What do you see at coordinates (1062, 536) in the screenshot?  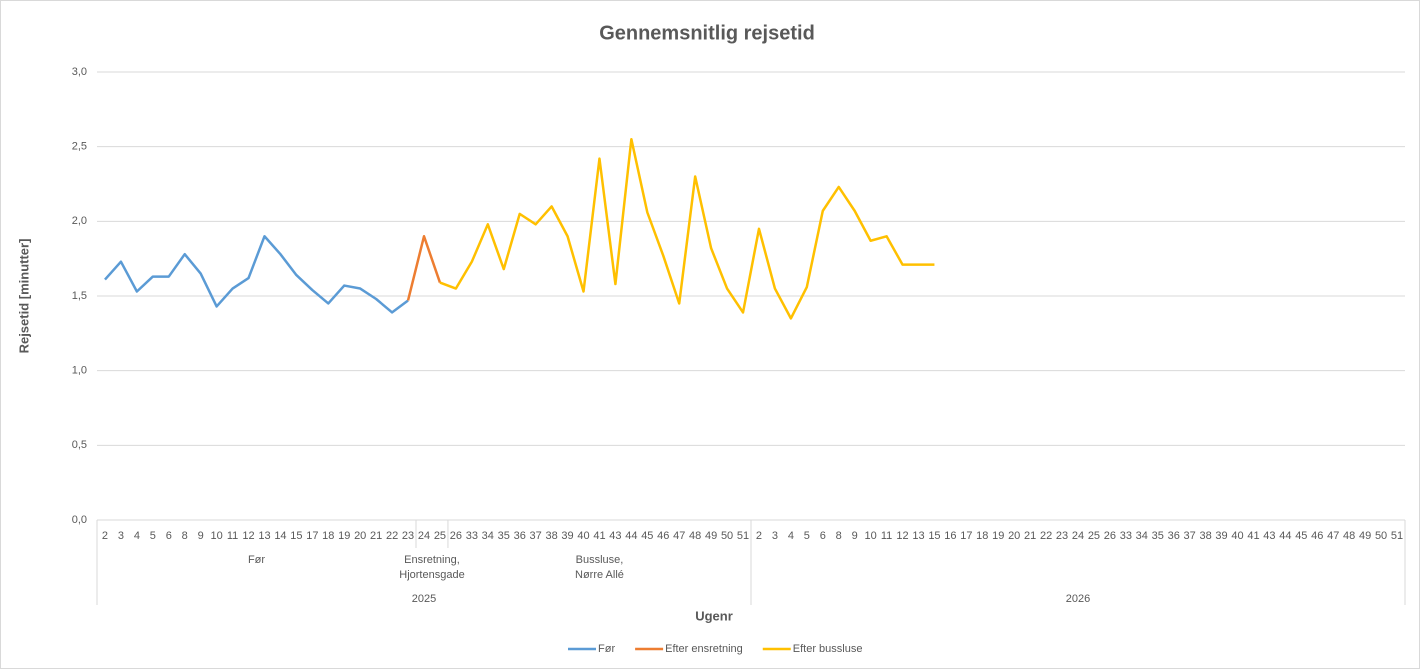 I see `x-tick-label: 23` at bounding box center [1062, 536].